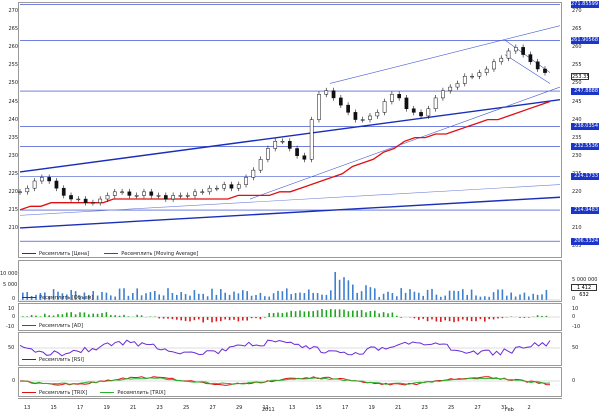 Image resolution: width=600 pixels, height=413 pixels. What do you see at coordinates (584, 280) in the screenshot?
I see `volume-right-tick: 5 000 000` at bounding box center [584, 280].